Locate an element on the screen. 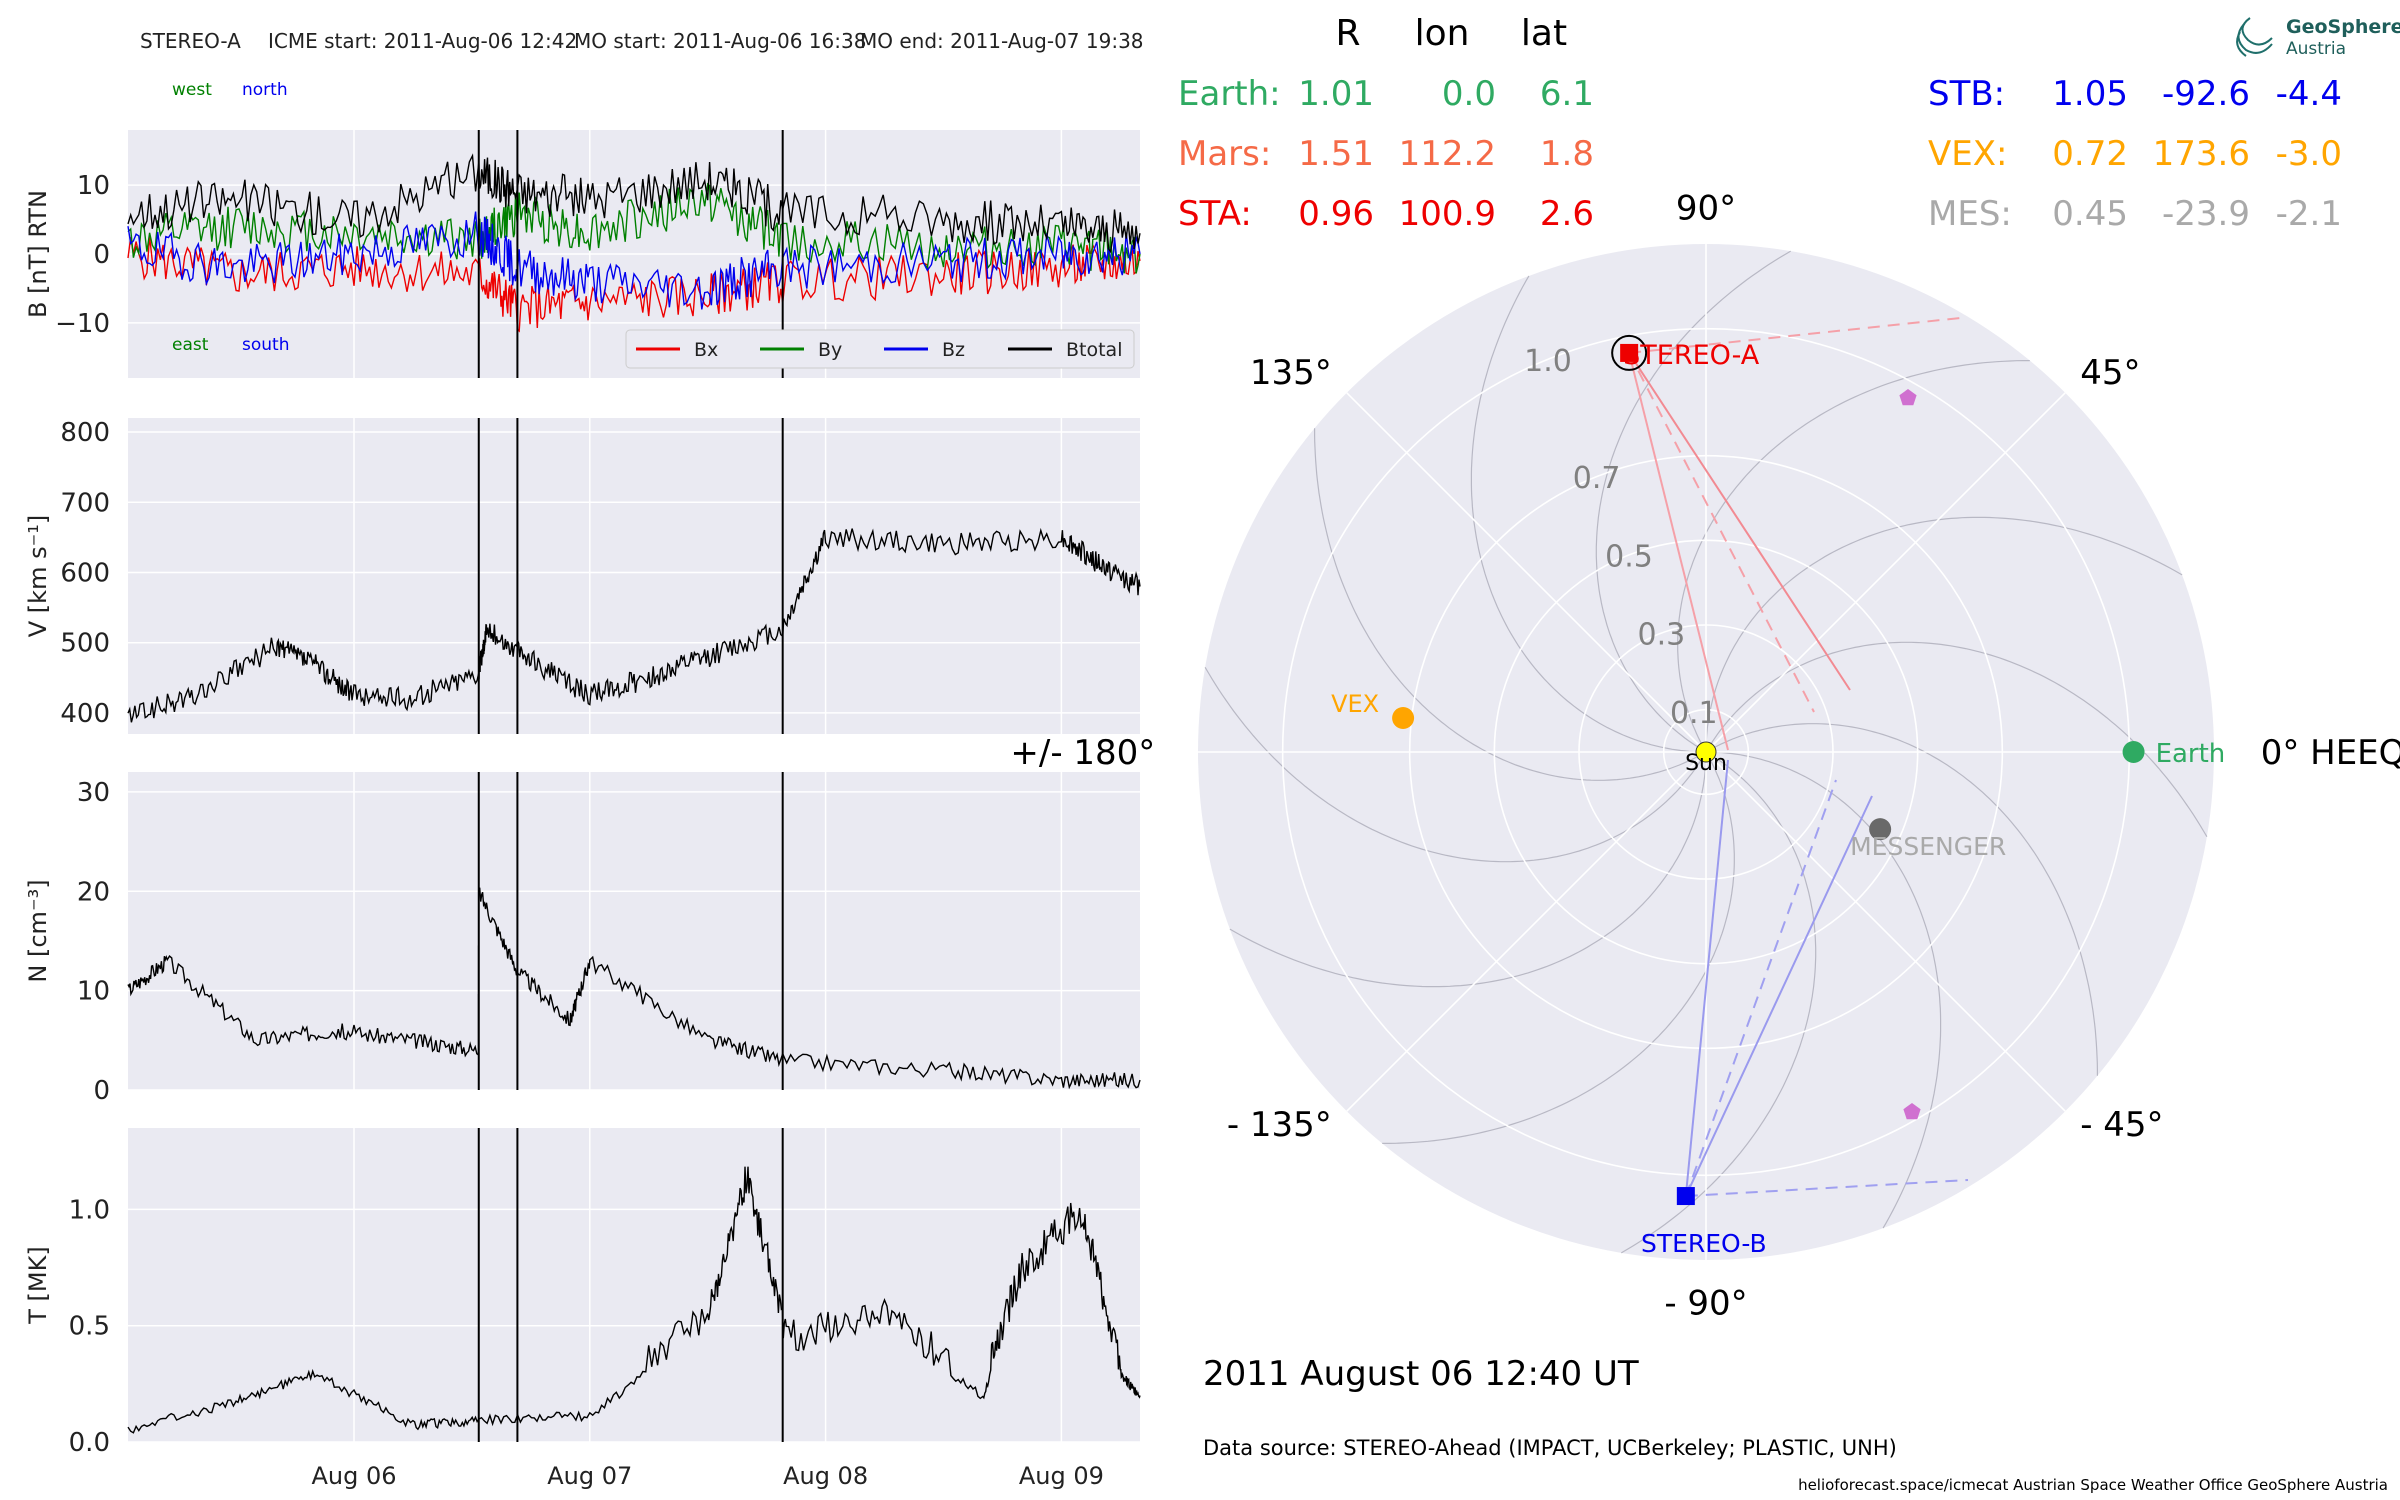 The height and width of the screenshot is (1500, 2400). y-tick-label: −10 is located at coordinates (82, 324).